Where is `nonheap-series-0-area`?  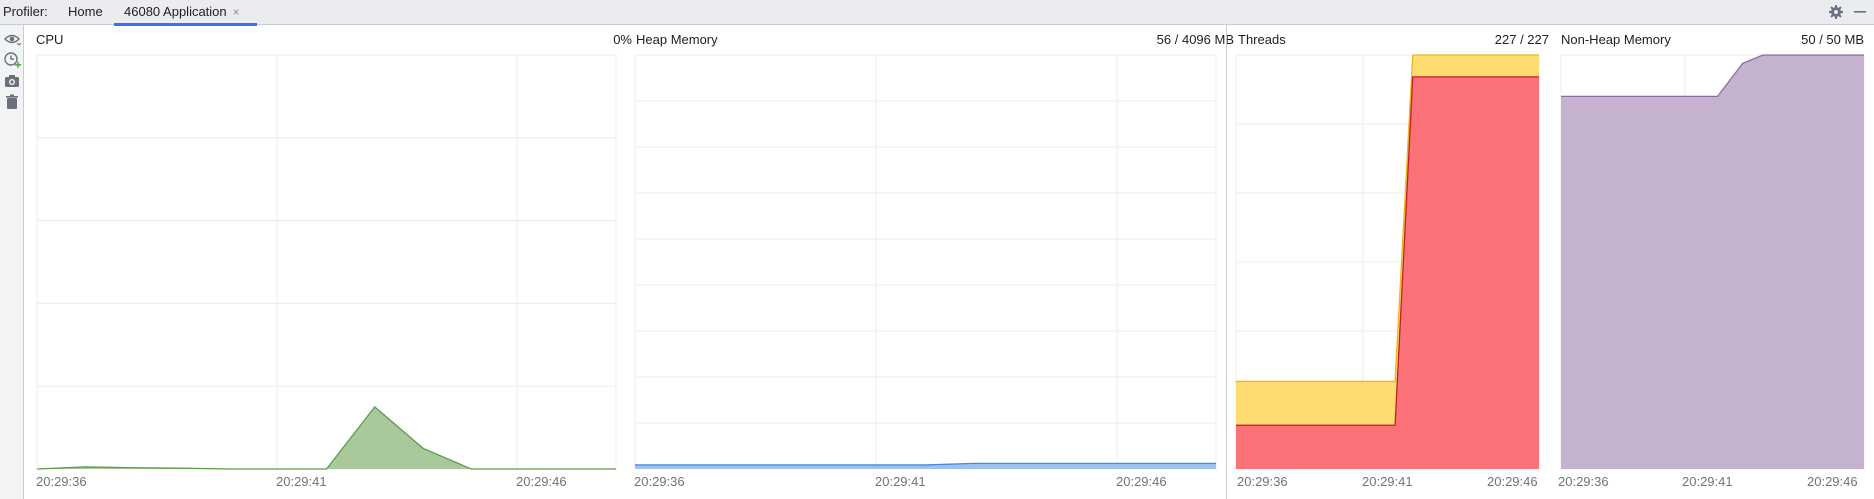
nonheap-series-0-area is located at coordinates (1712, 262).